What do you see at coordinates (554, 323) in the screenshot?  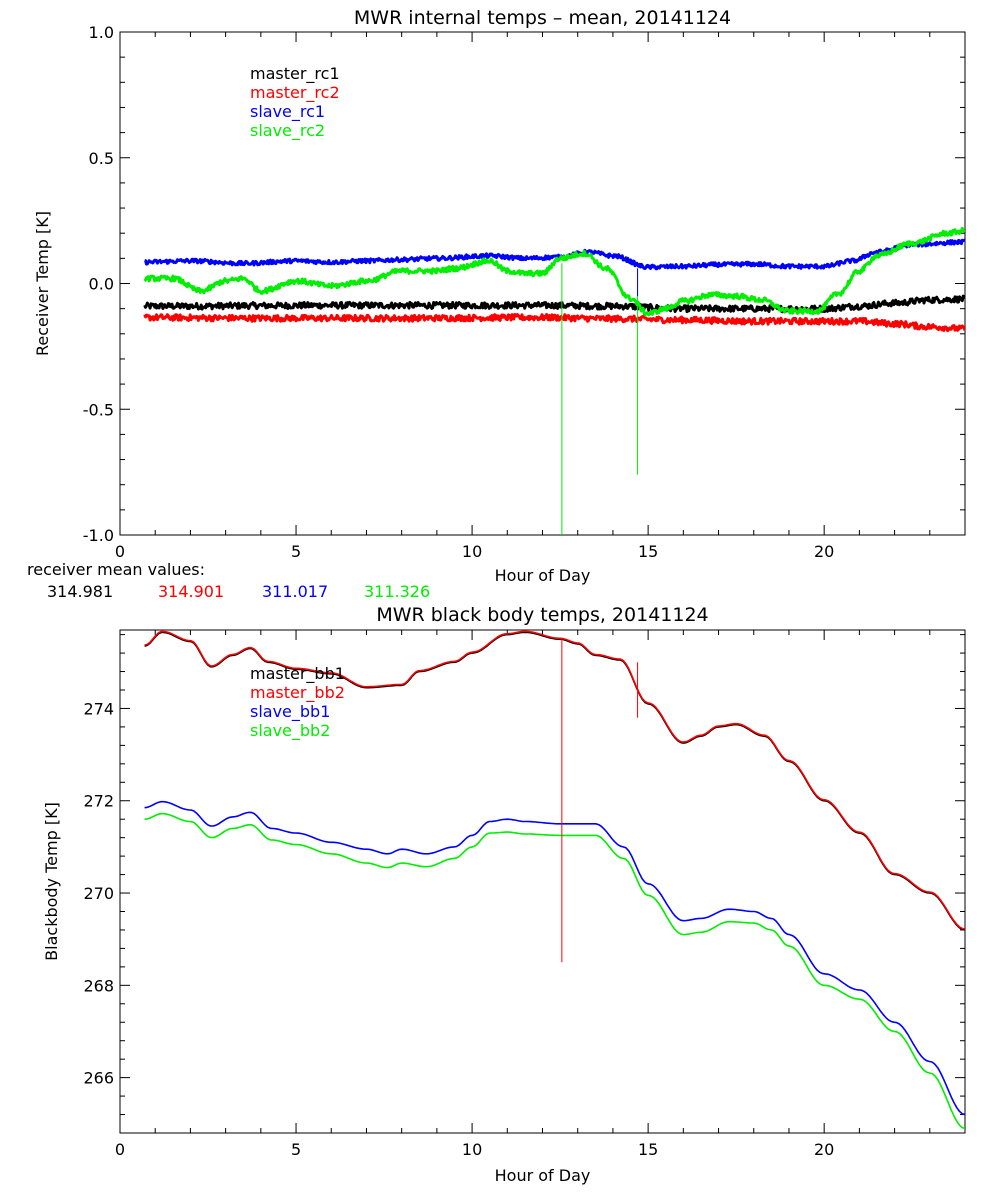 I see `series-line-master_rc2` at bounding box center [554, 323].